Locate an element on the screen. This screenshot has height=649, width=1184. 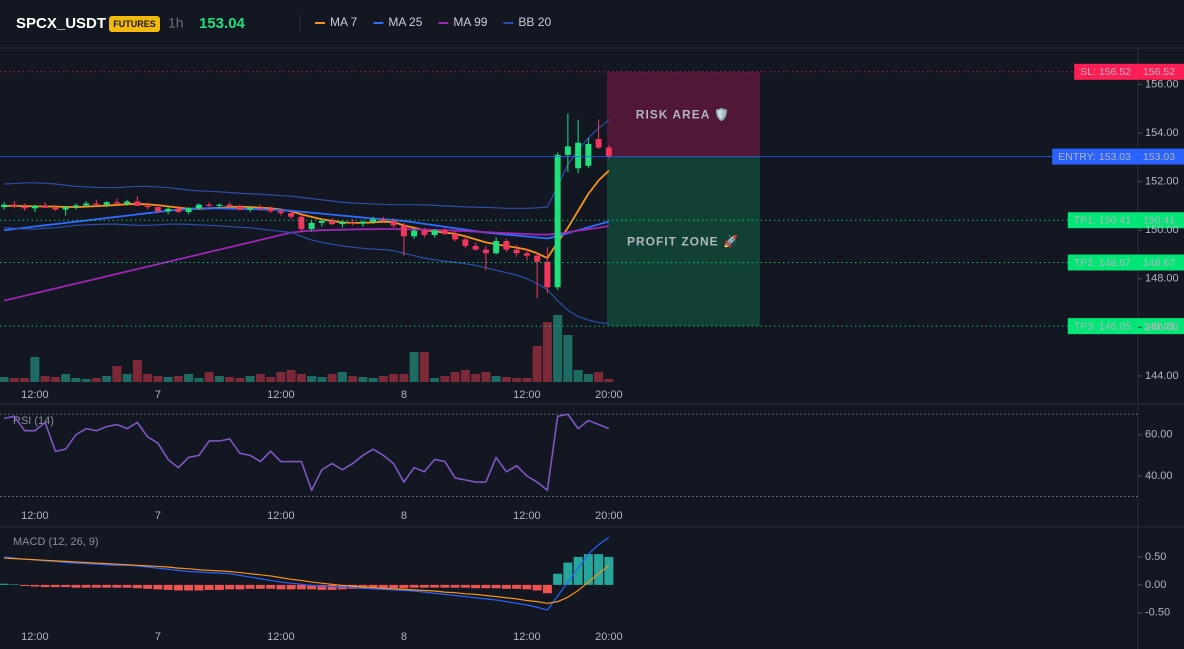
y-tick-label: 150.00 is located at coordinates (1162, 230).